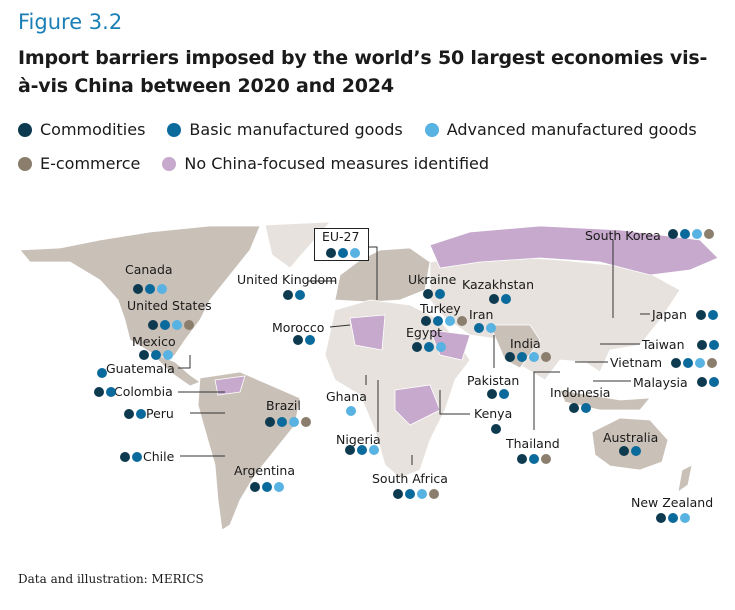  I want to click on legend-basic: Basic manufactured goods, so click(285, 129).